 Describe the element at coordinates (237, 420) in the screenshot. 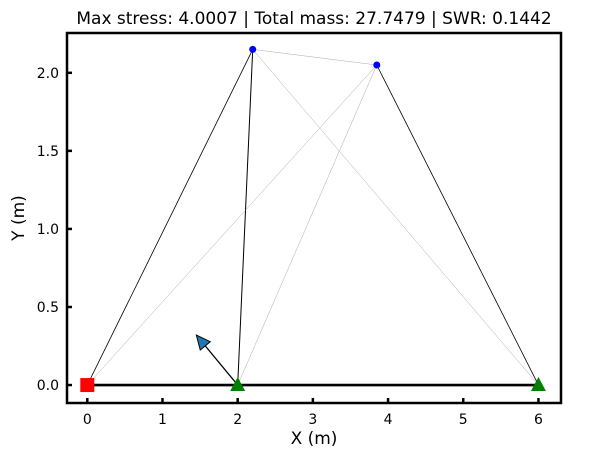

I see `x-tick-label: 2` at that location.